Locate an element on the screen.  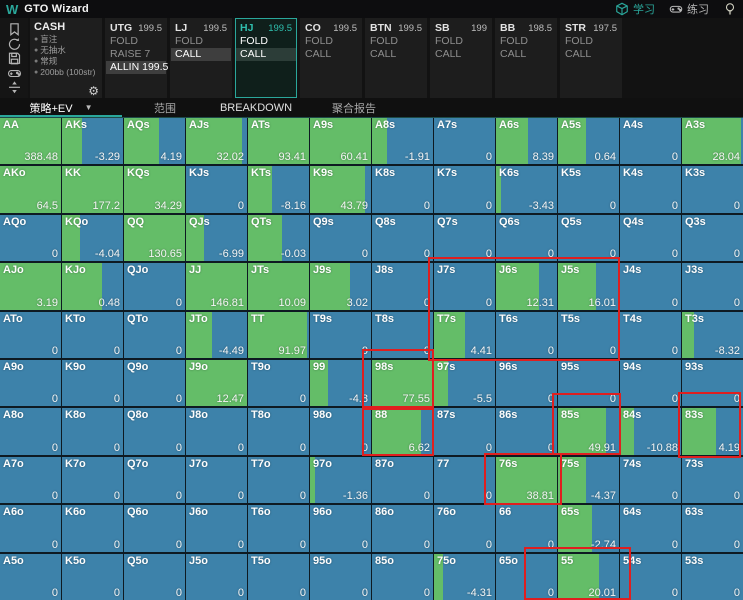
cell-J3s: J3s 0 is located at coordinates (712, 286).